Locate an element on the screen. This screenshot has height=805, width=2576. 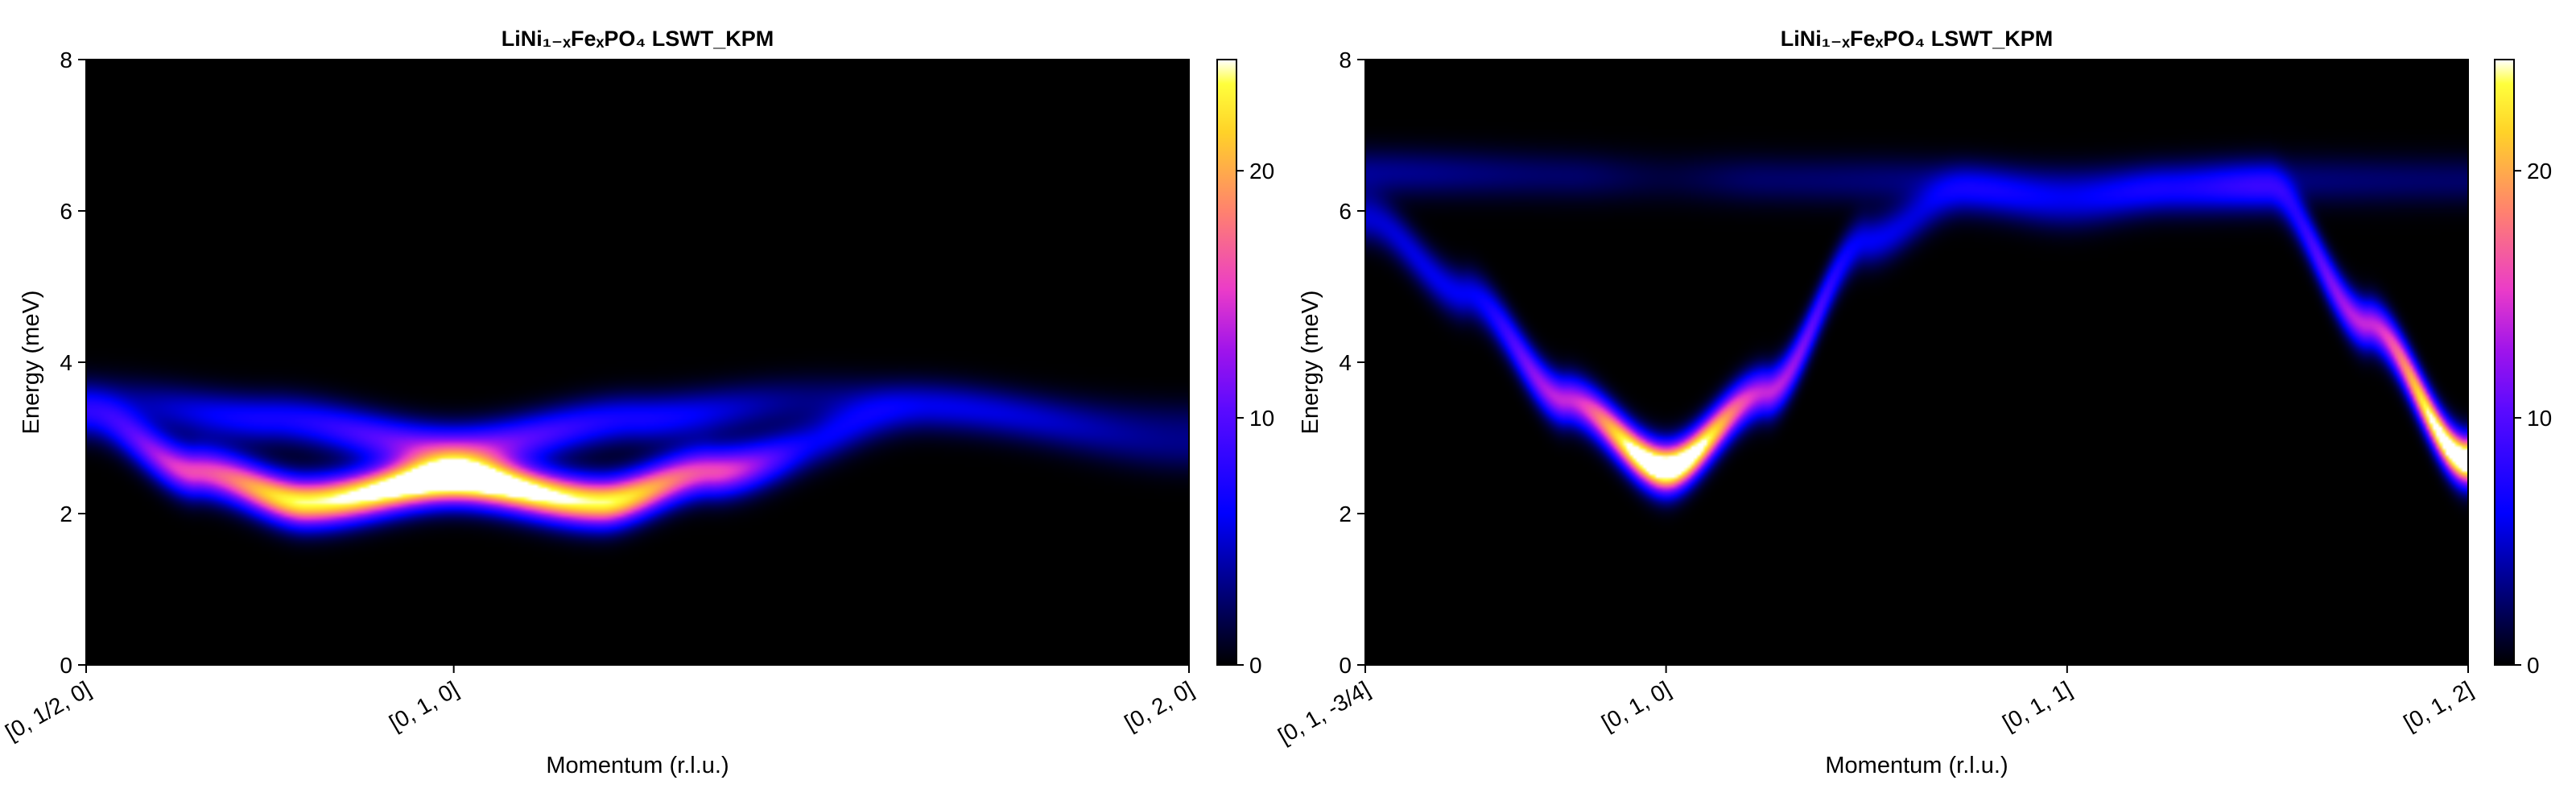
x-tick-label: [0, 1/2, 0] is located at coordinates (48, 710).